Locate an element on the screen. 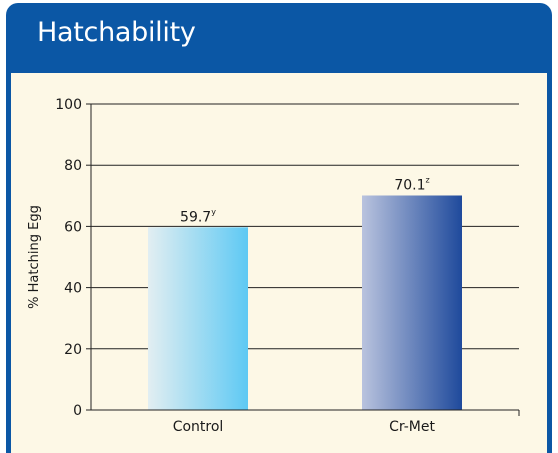 The width and height of the screenshot is (558, 453). data-label: 59.7y is located at coordinates (198, 216).